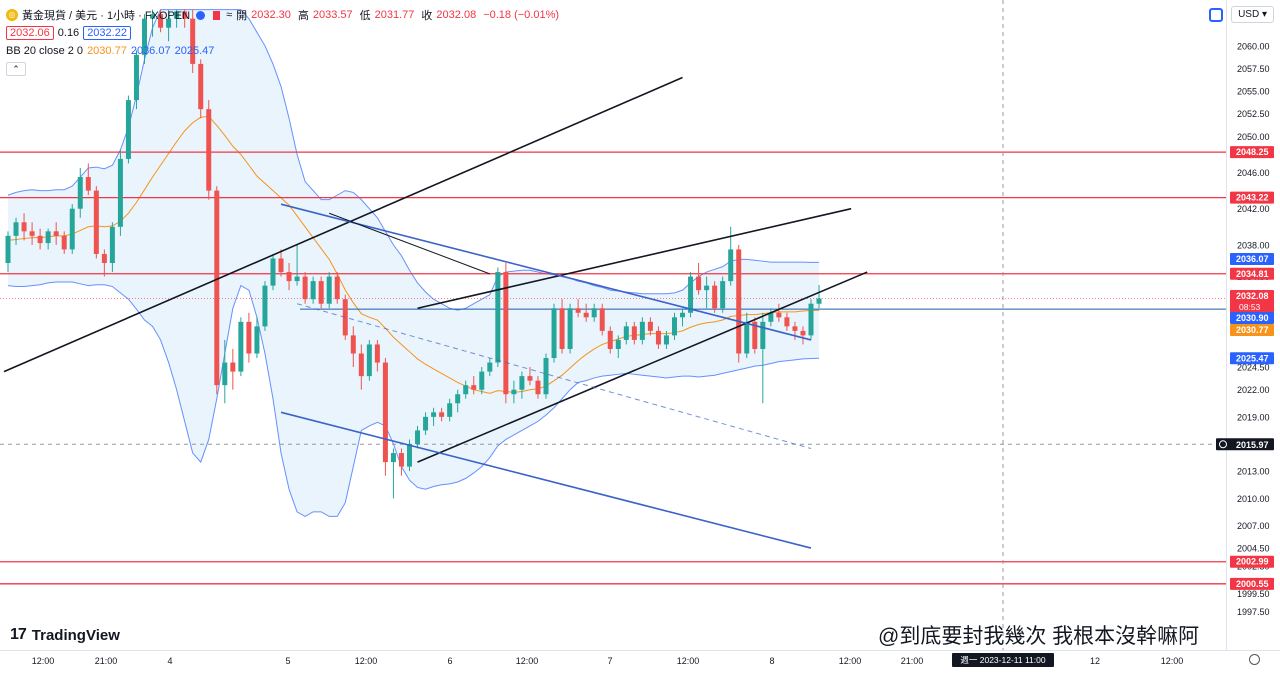 Image resolution: width=1280 pixels, height=675 pixels. Describe the element at coordinates (229, 15) in the screenshot. I see `compare-icon: ≈` at that location.